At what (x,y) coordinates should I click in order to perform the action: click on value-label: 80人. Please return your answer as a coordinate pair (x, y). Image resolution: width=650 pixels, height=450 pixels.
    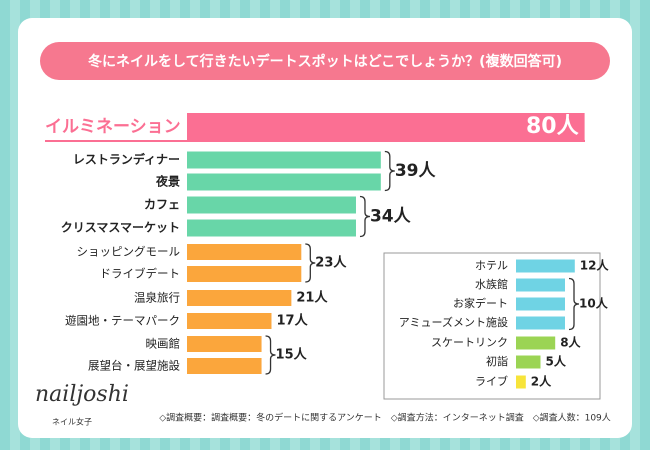
    Looking at the image, I should click on (552, 126).